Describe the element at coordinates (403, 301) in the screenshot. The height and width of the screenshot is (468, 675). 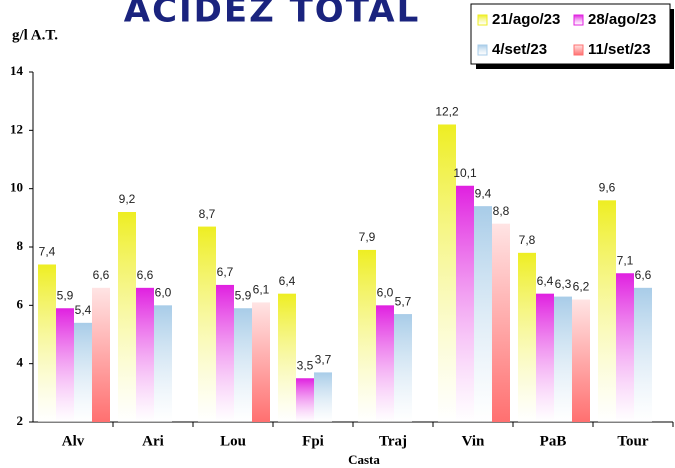
I see `value-label: 5,7` at that location.